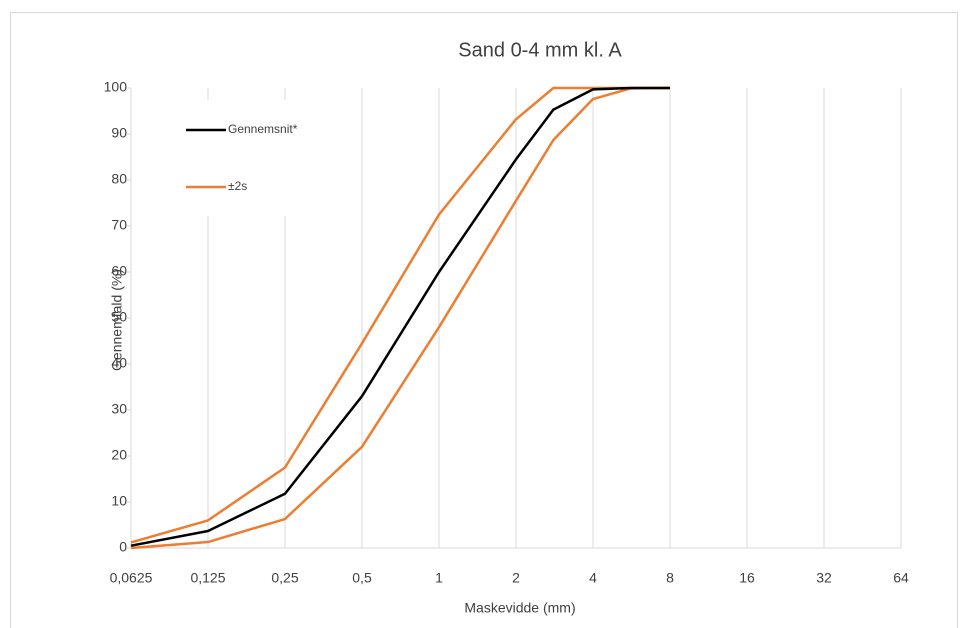  I want to click on y-tick-label: 80, so click(119, 179).